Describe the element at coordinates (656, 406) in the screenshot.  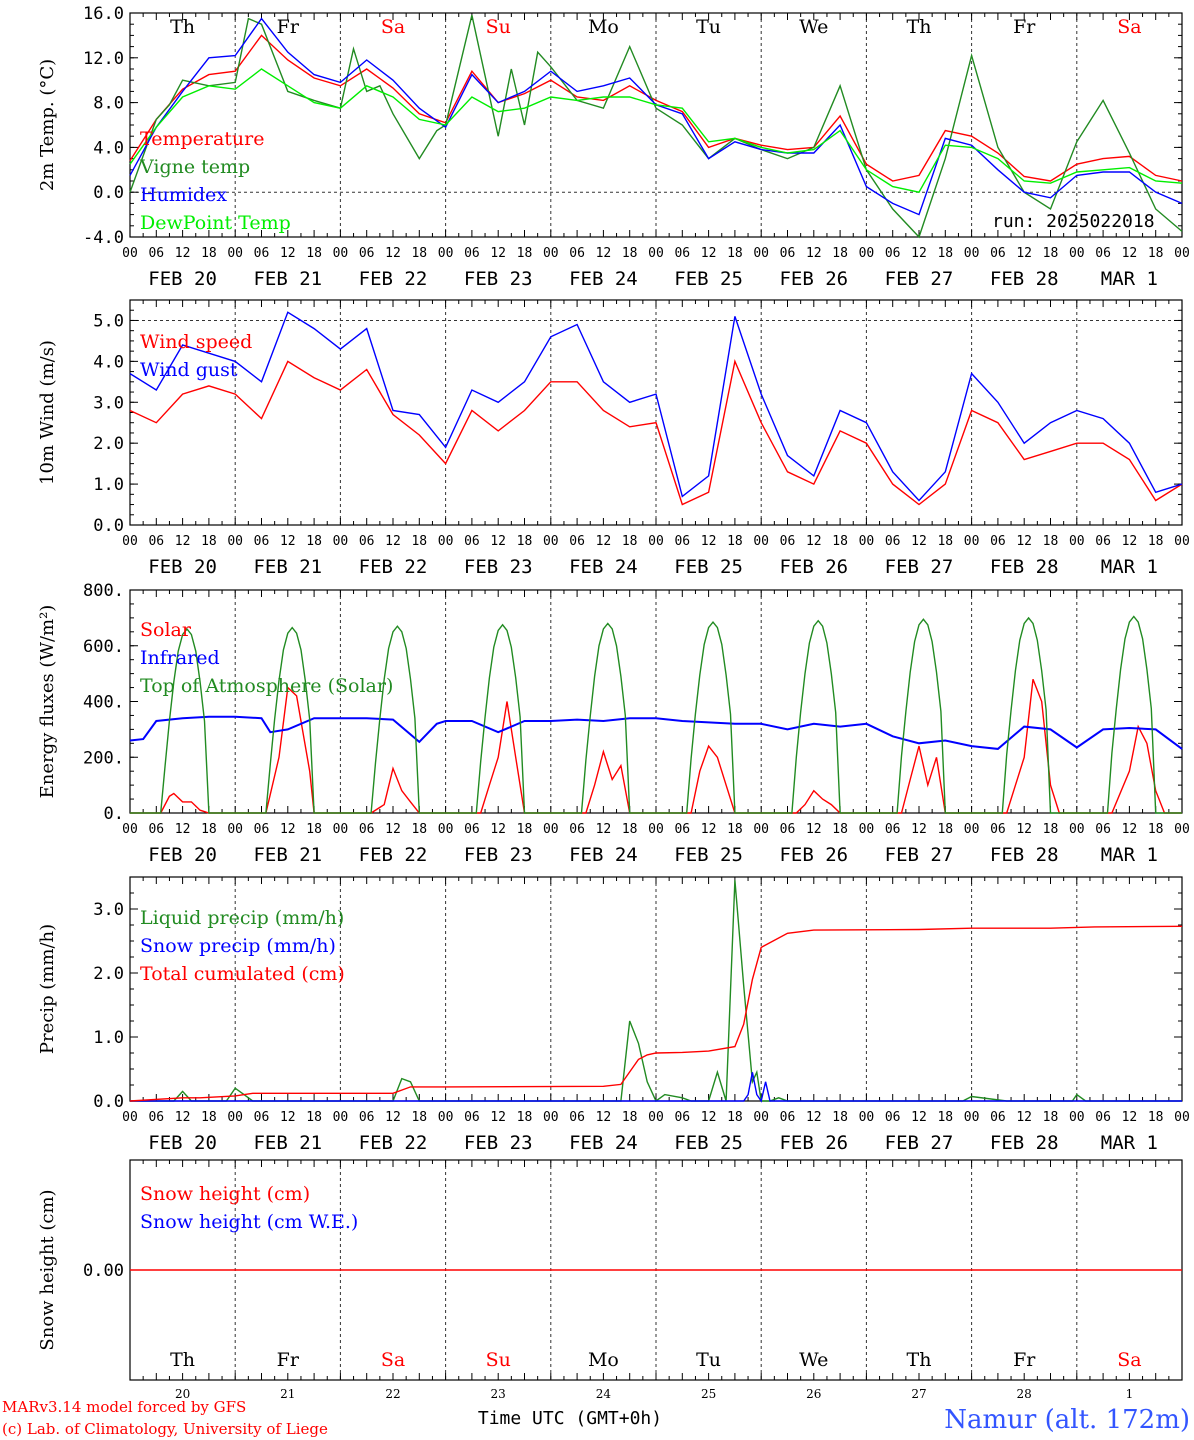
I see `series-line-wind-gust` at that location.